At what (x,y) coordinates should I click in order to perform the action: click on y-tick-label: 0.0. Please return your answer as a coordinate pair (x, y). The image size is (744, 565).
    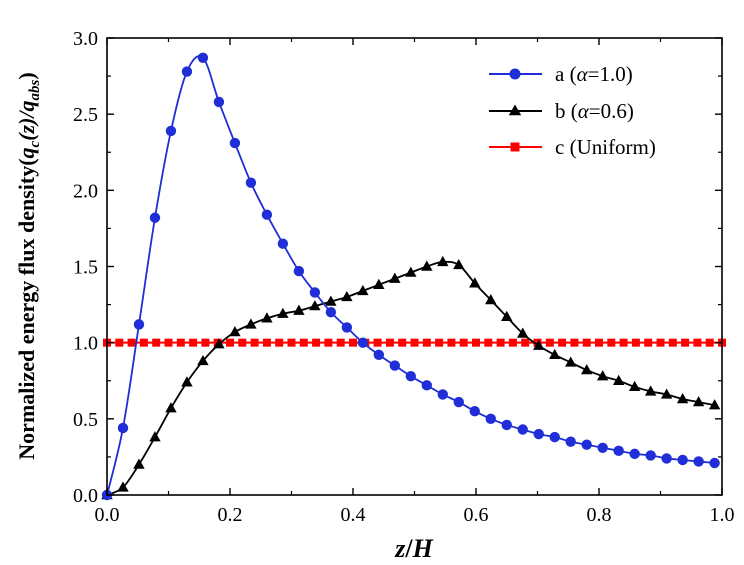
    Looking at the image, I should click on (85, 496).